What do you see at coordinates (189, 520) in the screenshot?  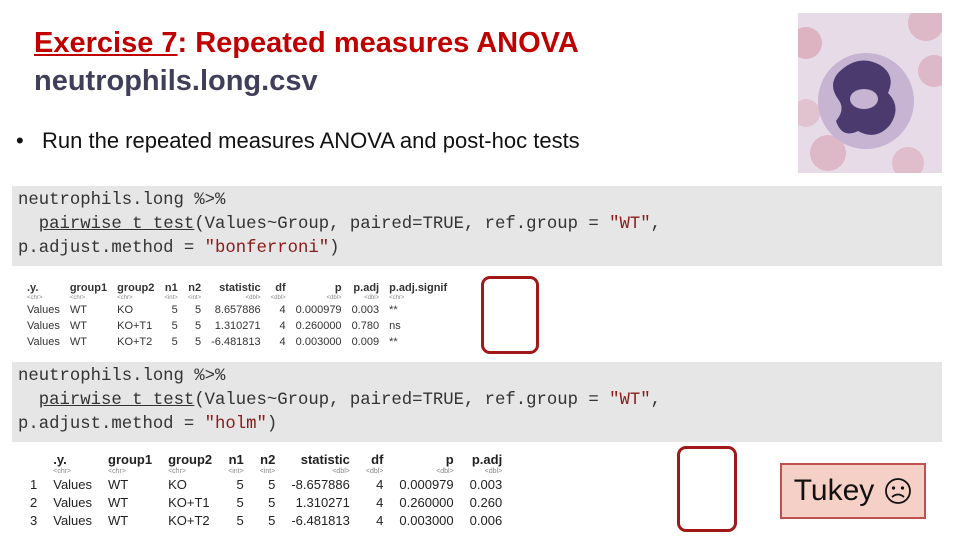 I see `table-cell: KO+T2` at bounding box center [189, 520].